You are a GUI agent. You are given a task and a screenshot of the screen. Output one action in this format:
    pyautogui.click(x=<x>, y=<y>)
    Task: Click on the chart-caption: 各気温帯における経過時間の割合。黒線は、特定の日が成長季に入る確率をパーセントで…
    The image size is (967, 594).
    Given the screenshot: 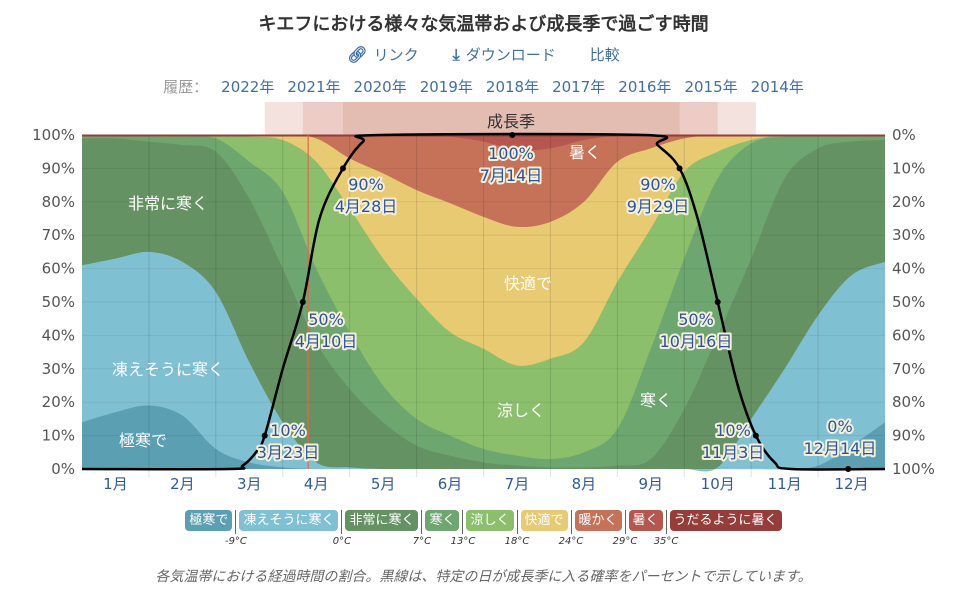 What is the action you would take?
    pyautogui.click(x=483, y=577)
    